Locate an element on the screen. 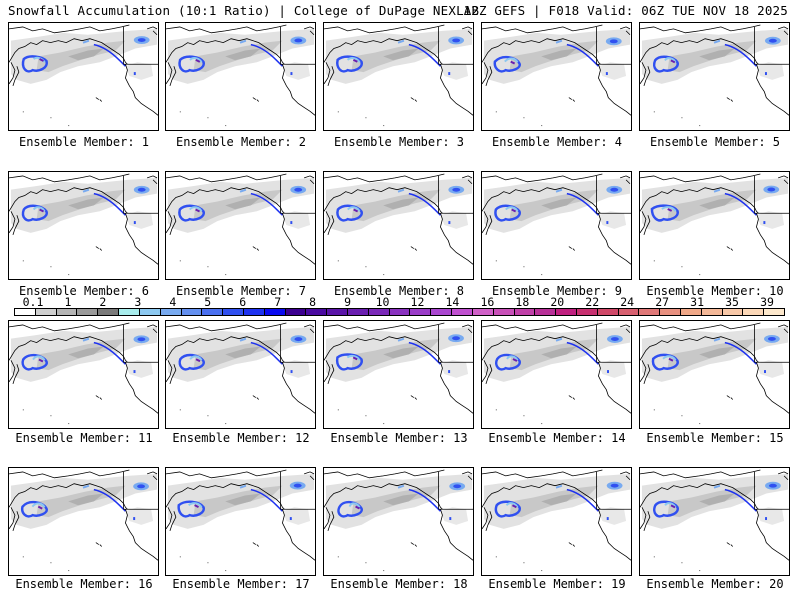 The image size is (800, 600). ensemble-member-label: Ensemble Member: 2 is located at coordinates (241, 142).